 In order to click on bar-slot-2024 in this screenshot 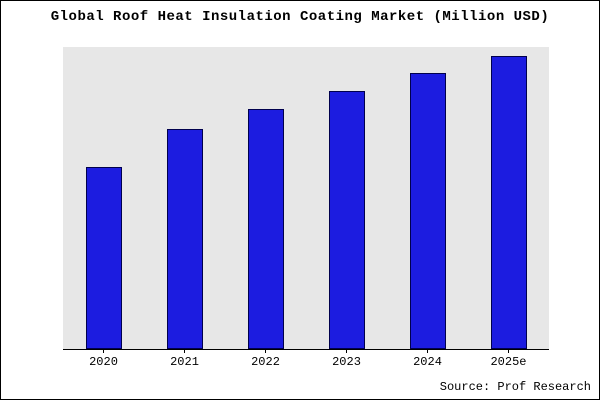, I will do `click(427, 198)`.